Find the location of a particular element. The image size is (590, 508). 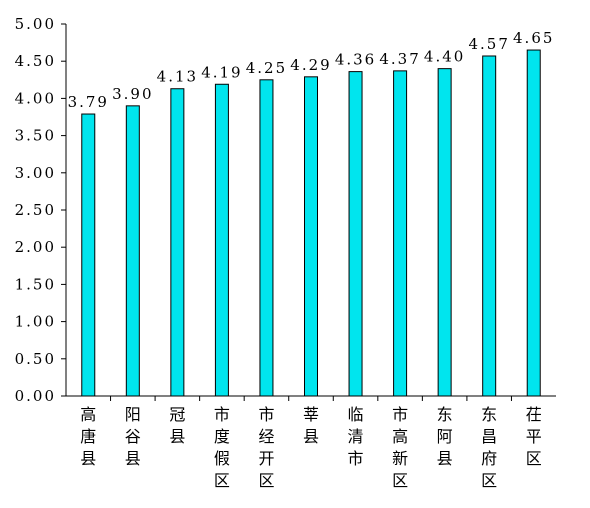

x-axis-labels: 高唐县 阳谷县 冠县 市度假区 市经开区 莘县 临清市 市高新区 东阿县 东昌府区 茌平区 is located at coordinates (310, 447).